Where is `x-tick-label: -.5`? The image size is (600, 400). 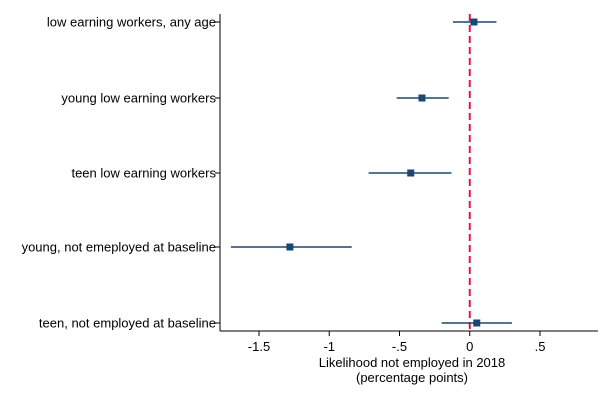
x-tick-label: -.5 is located at coordinates (399, 346).